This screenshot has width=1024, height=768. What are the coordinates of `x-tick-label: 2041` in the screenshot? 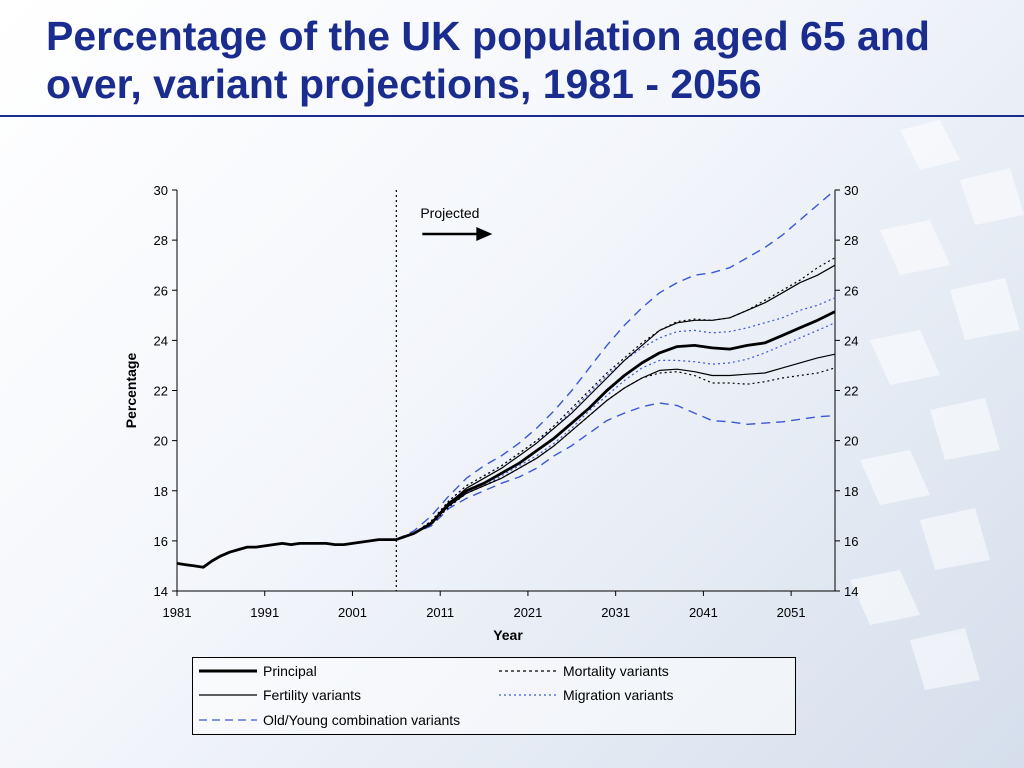 It's located at (703, 612).